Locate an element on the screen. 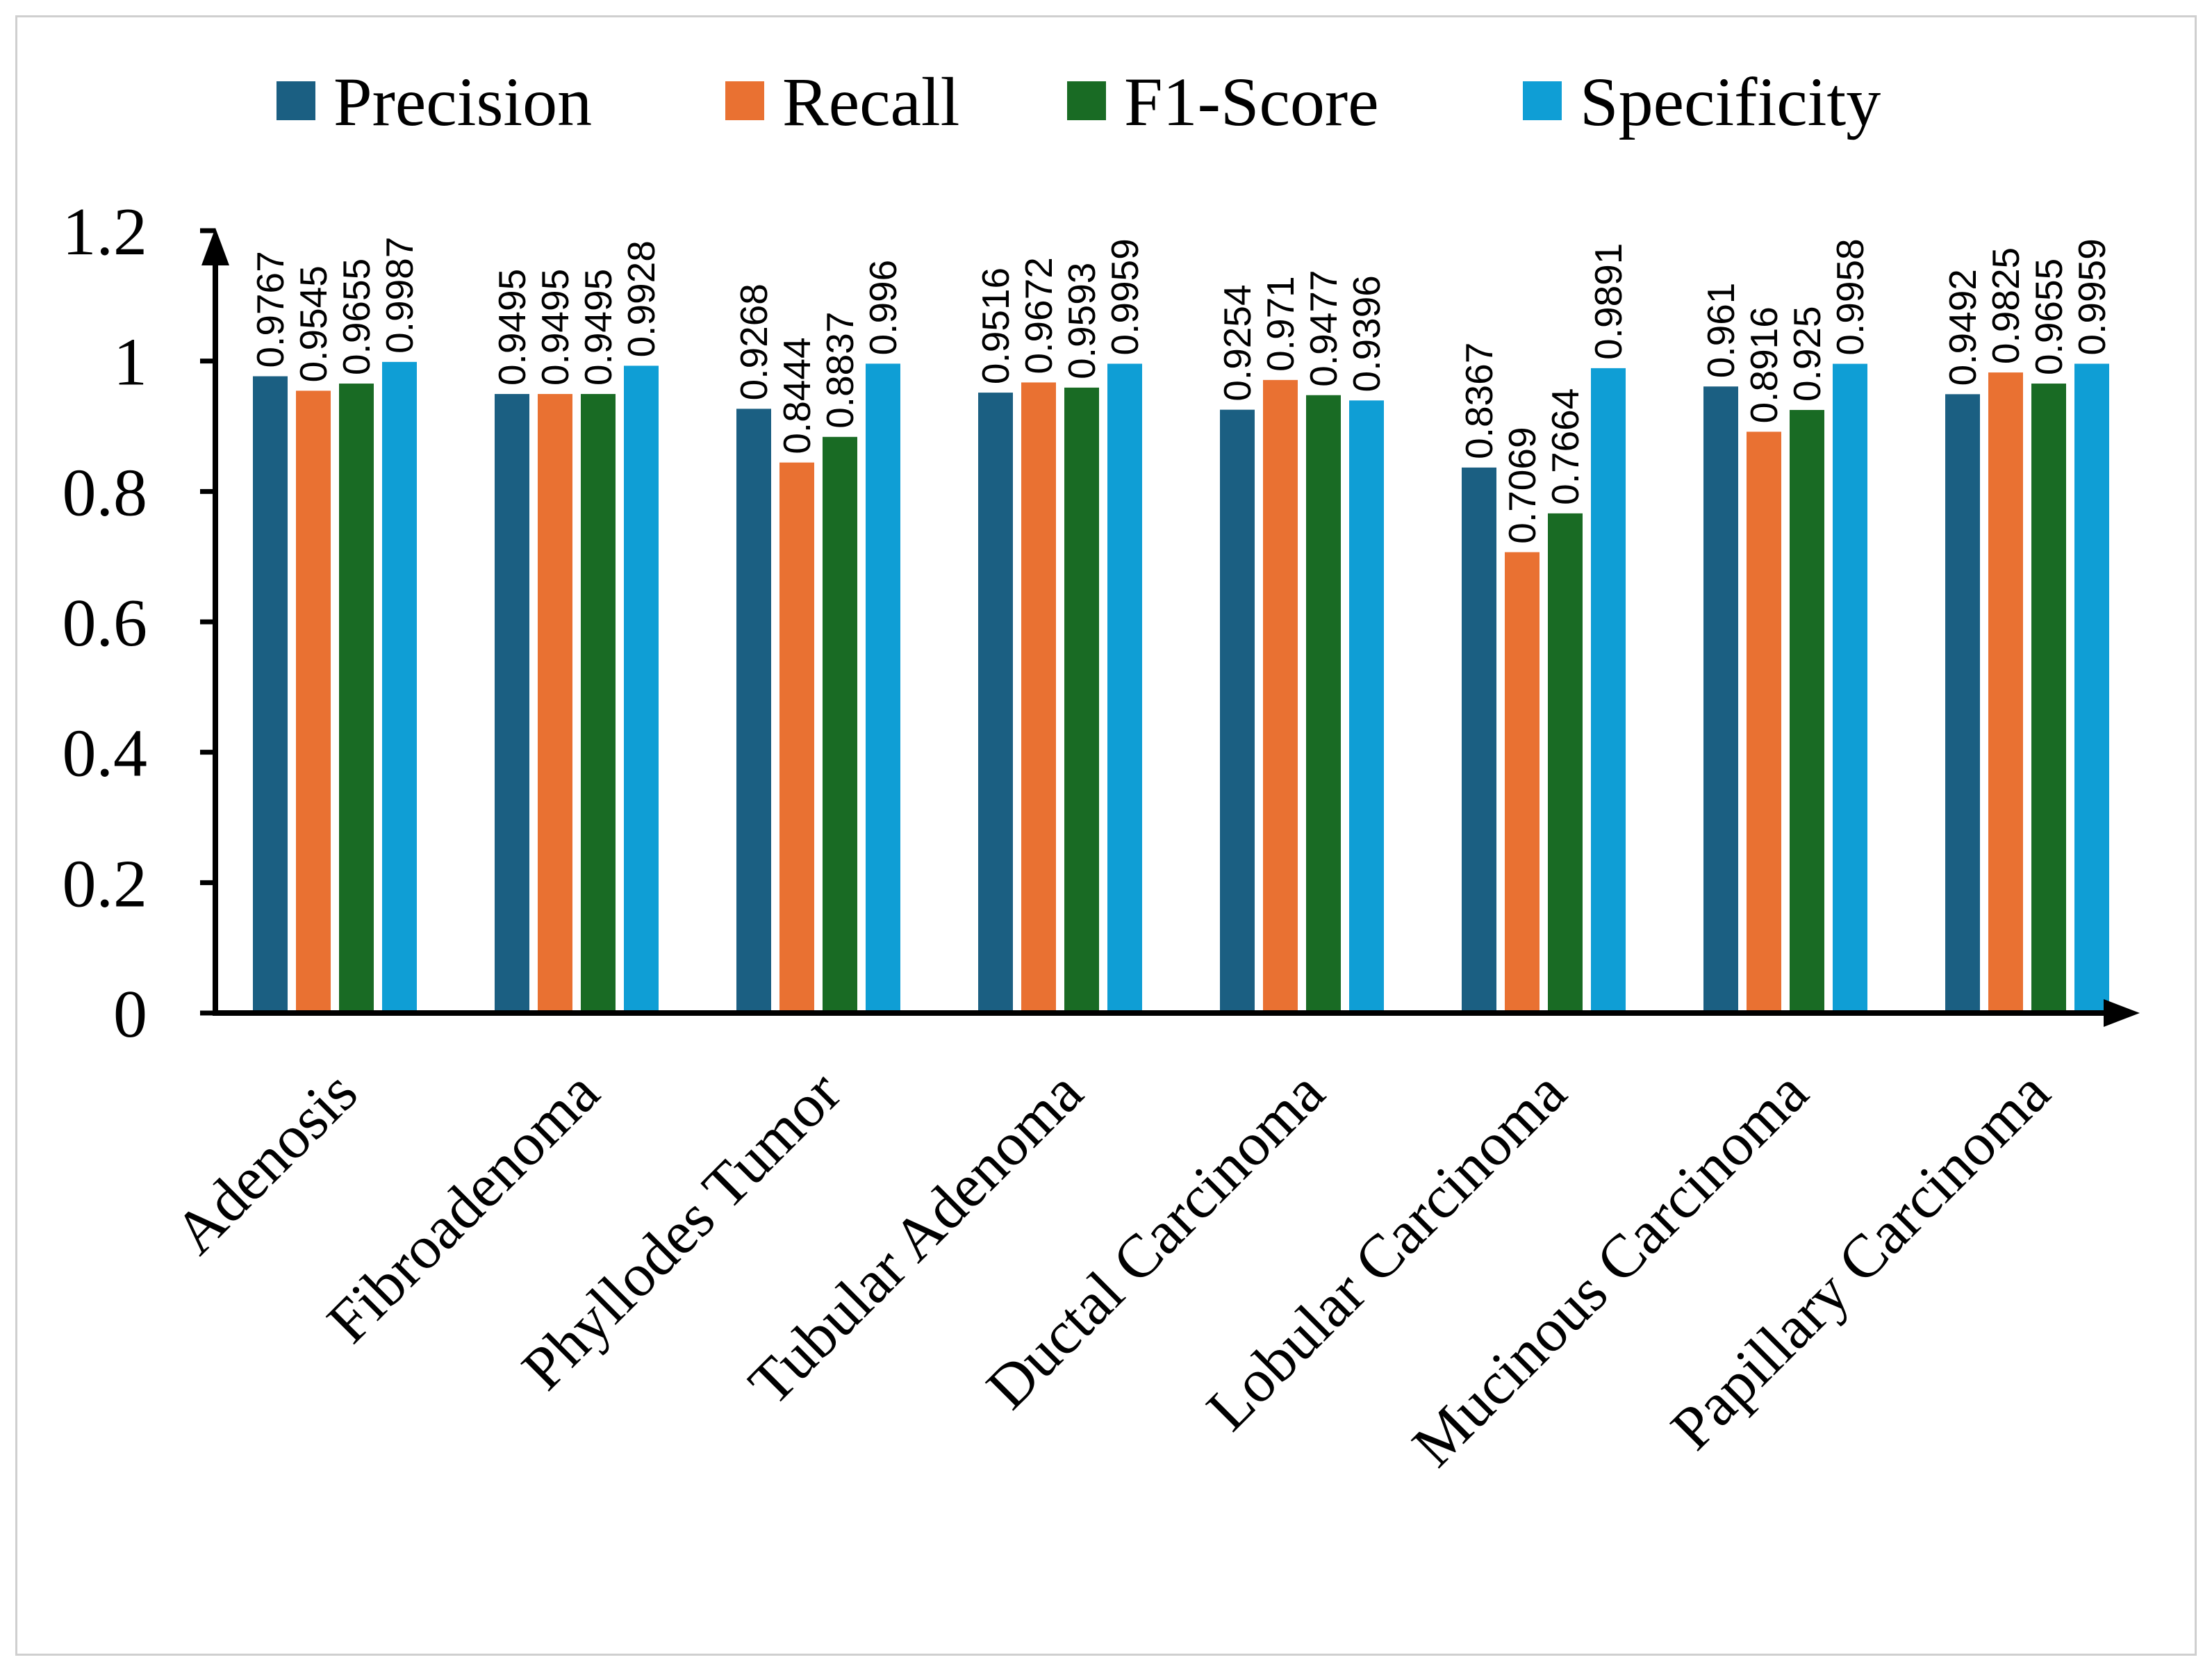  legend-label: Recall is located at coordinates (870, 101).